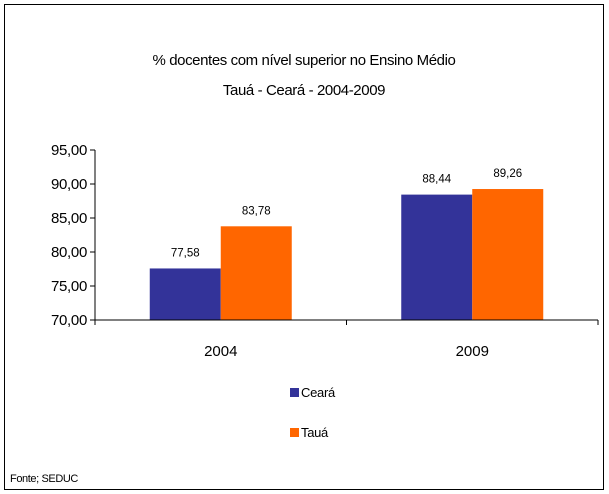  What do you see at coordinates (437, 257) in the screenshot?
I see `bar-cear-2009` at bounding box center [437, 257].